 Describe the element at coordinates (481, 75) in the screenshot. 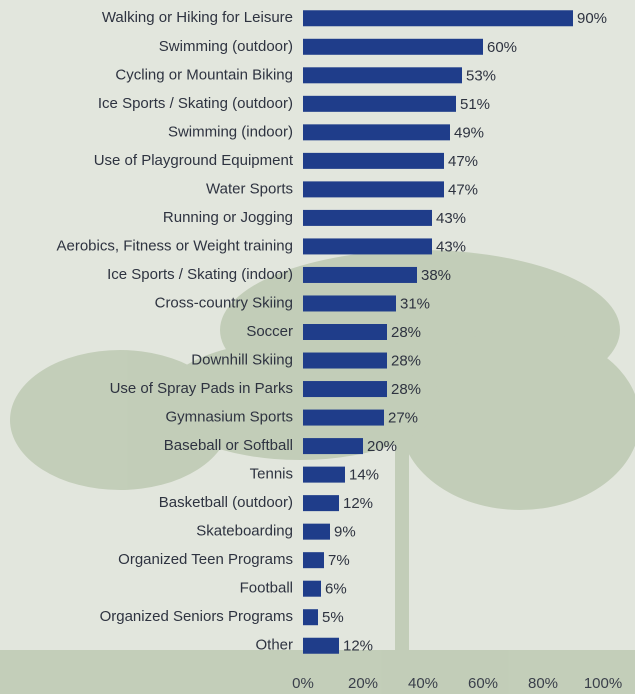

I see `value-label: 53%` at that location.